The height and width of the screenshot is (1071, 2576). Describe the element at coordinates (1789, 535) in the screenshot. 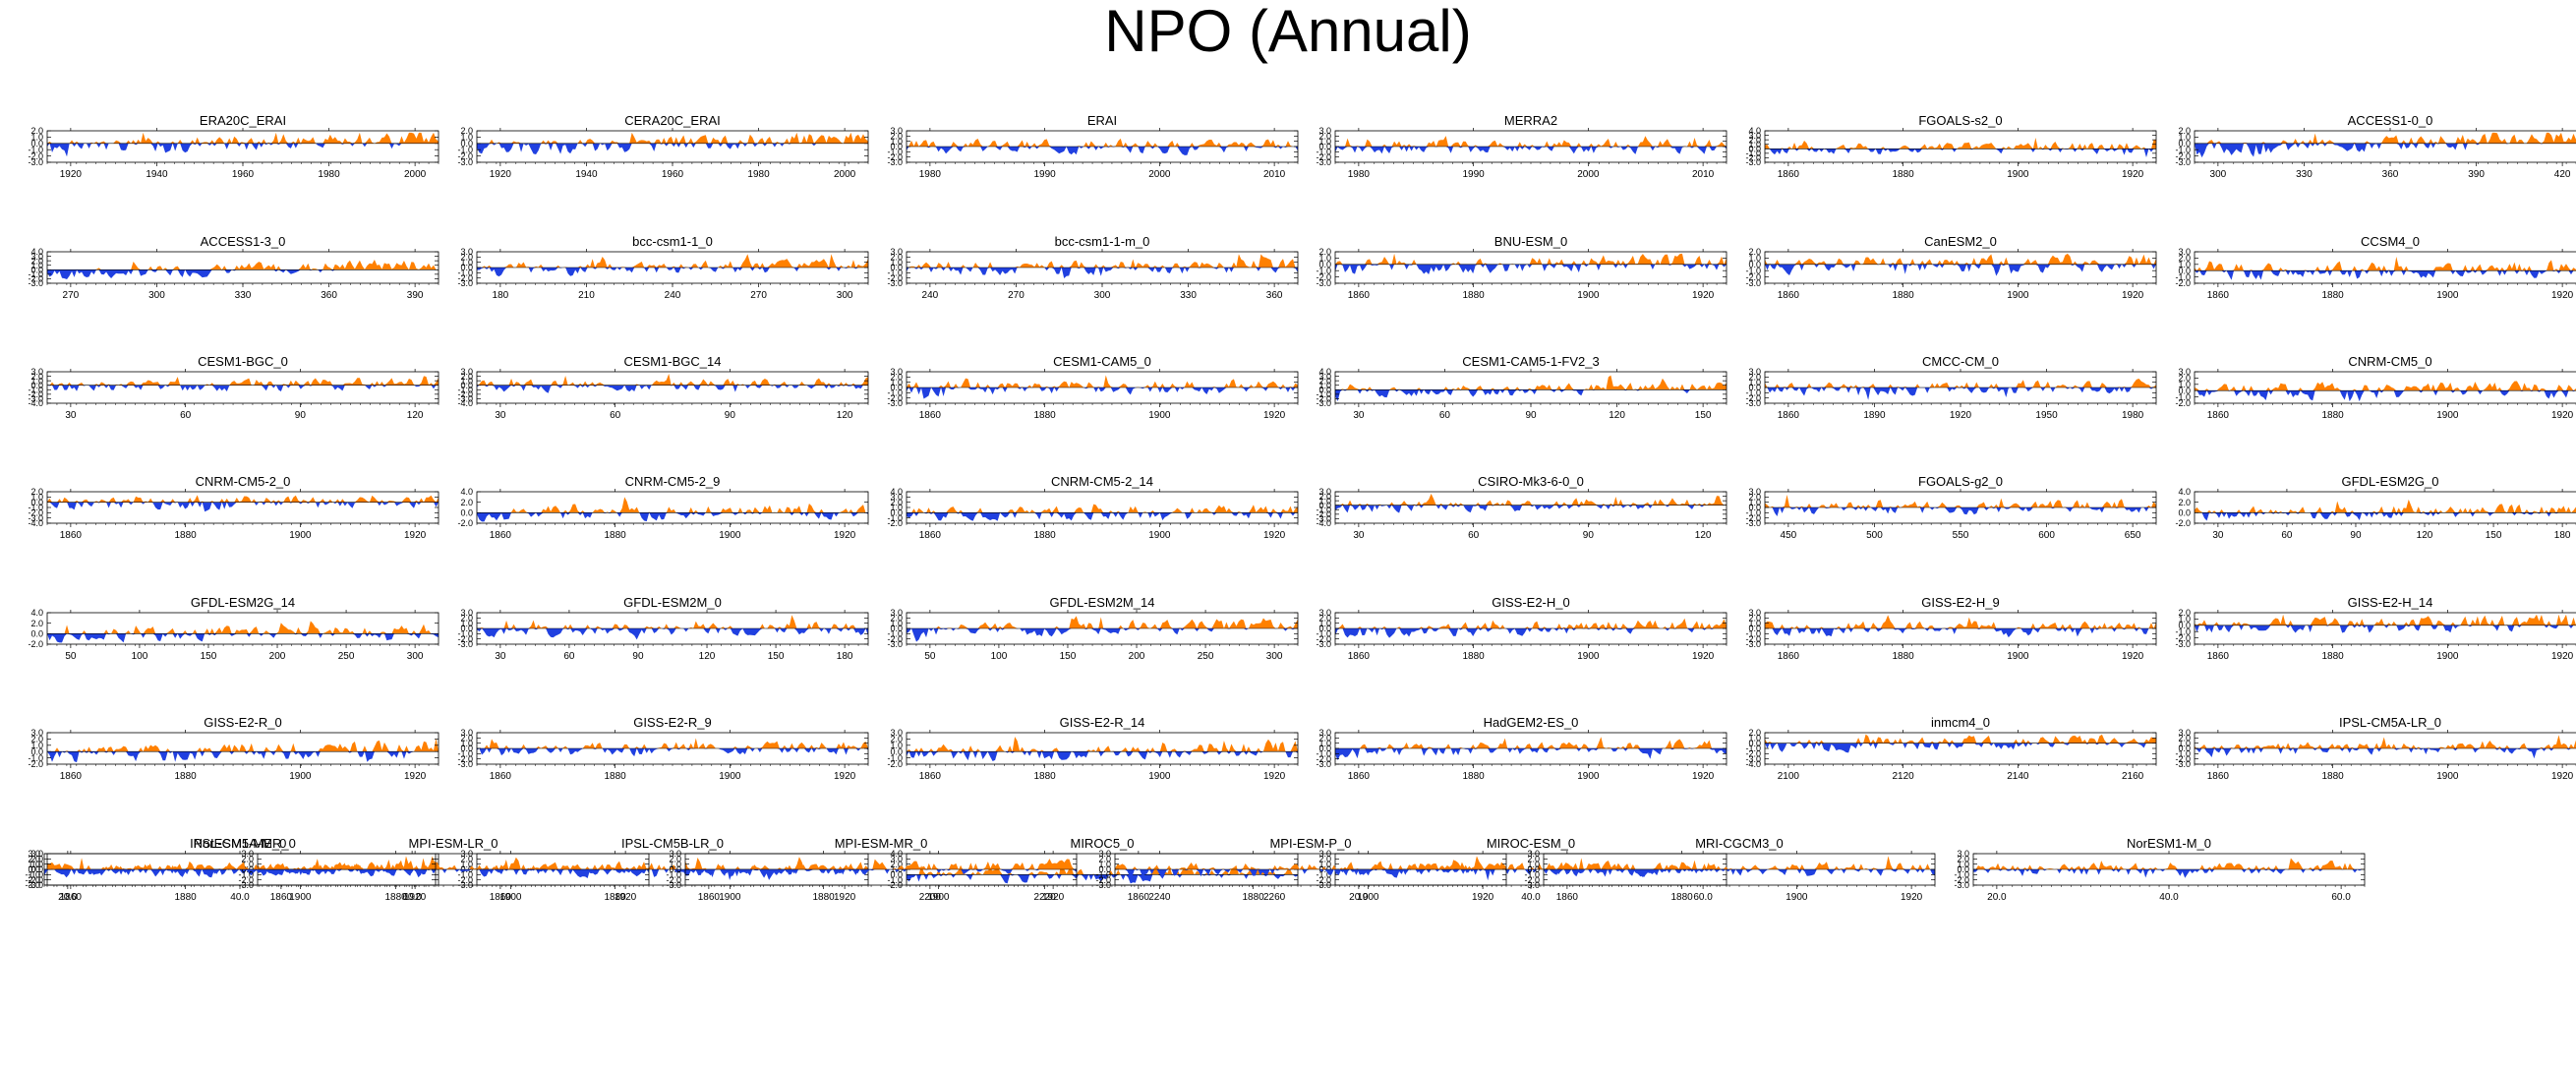

I see `x-tick-label: 450` at that location.